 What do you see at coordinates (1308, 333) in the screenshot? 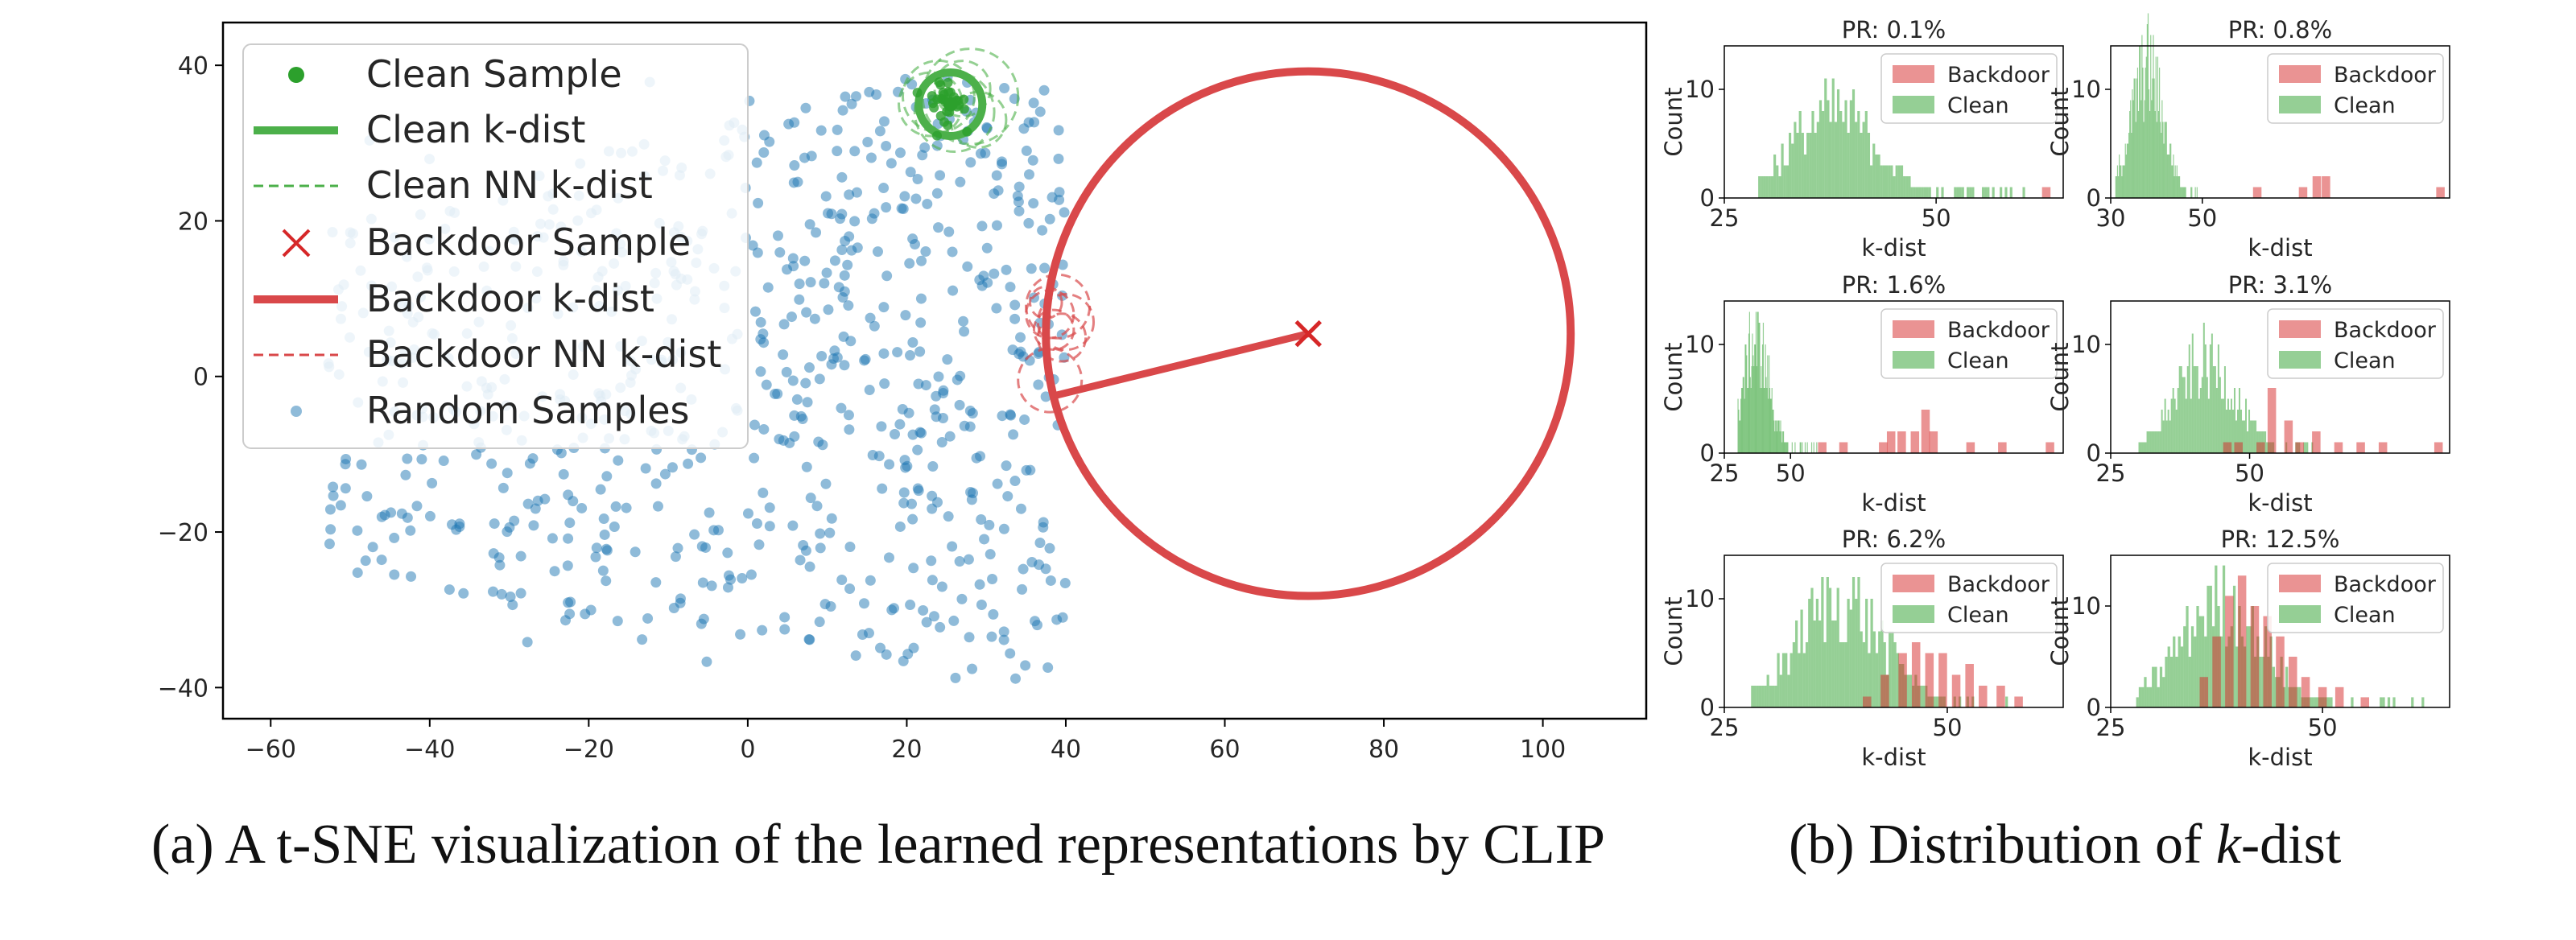
I see `backdoor-kdist-circle` at bounding box center [1308, 333].